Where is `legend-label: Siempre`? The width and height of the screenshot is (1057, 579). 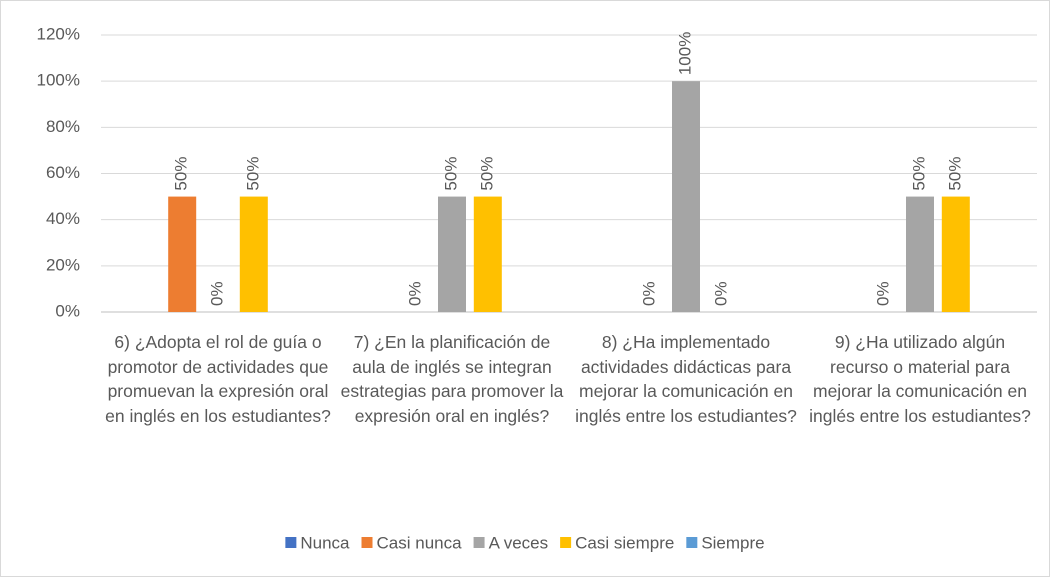
legend-label: Siempre is located at coordinates (732, 542).